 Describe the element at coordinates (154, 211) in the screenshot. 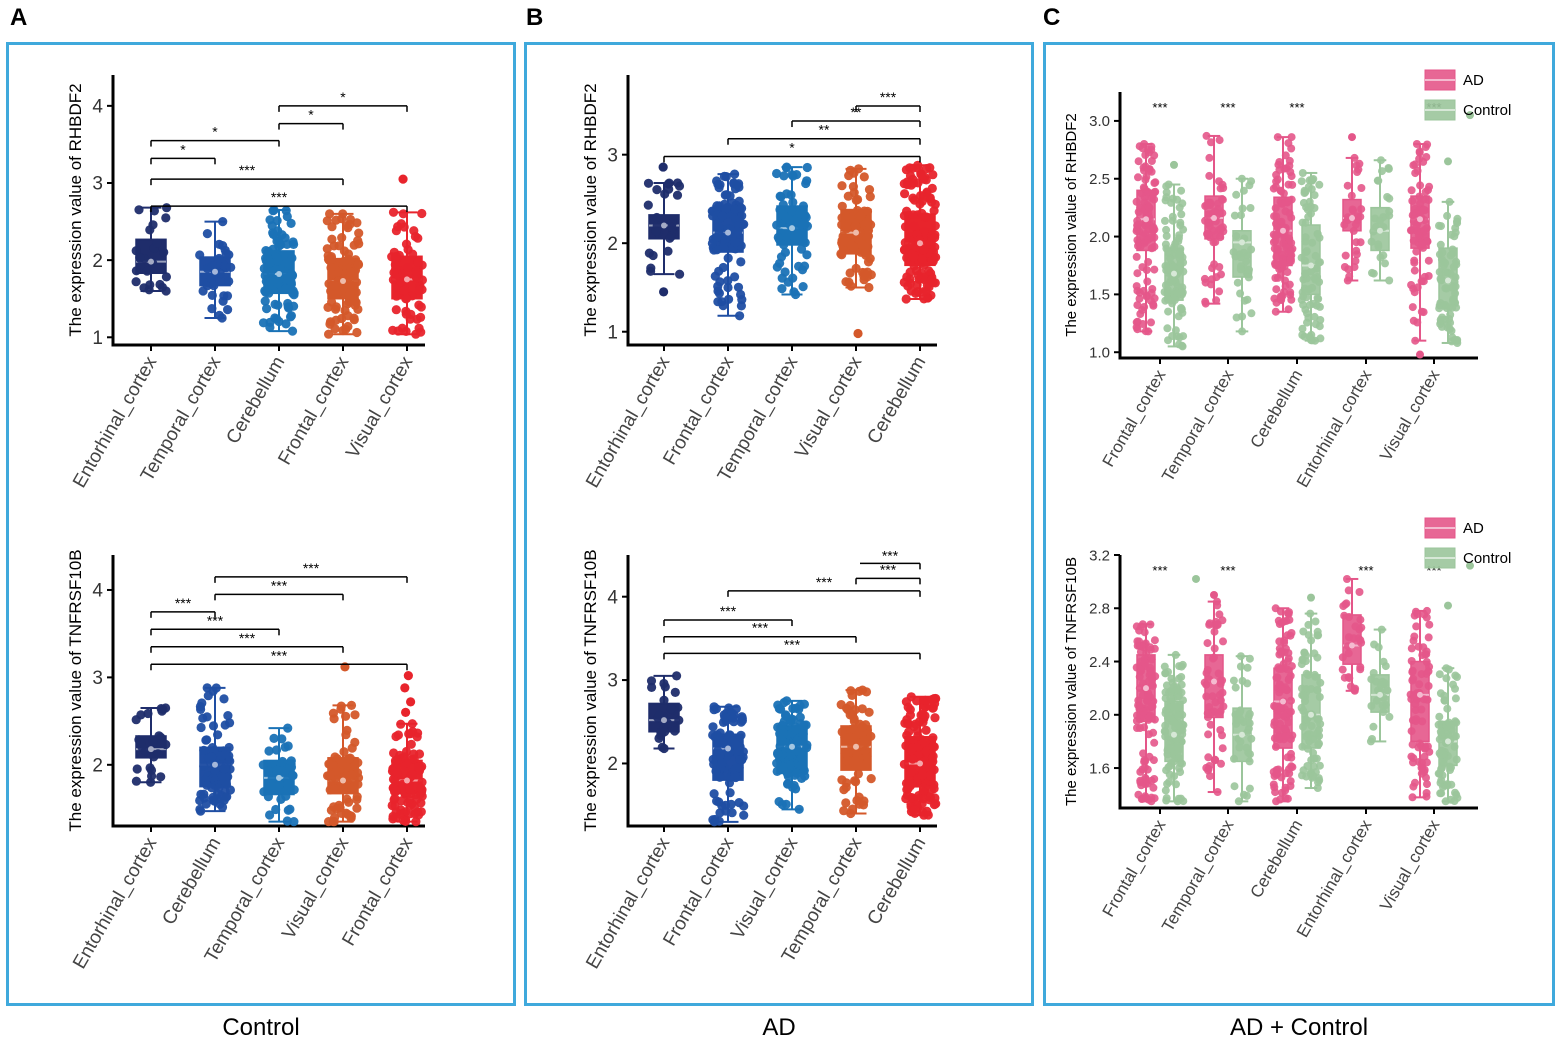

I see `box-a1-0-point` at that location.